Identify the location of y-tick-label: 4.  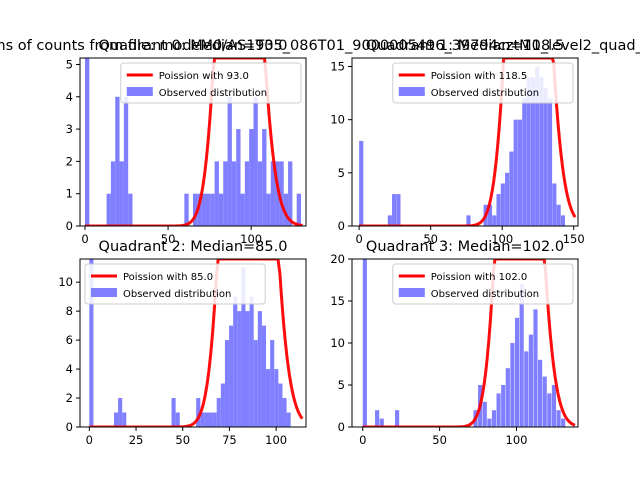
(69, 97).